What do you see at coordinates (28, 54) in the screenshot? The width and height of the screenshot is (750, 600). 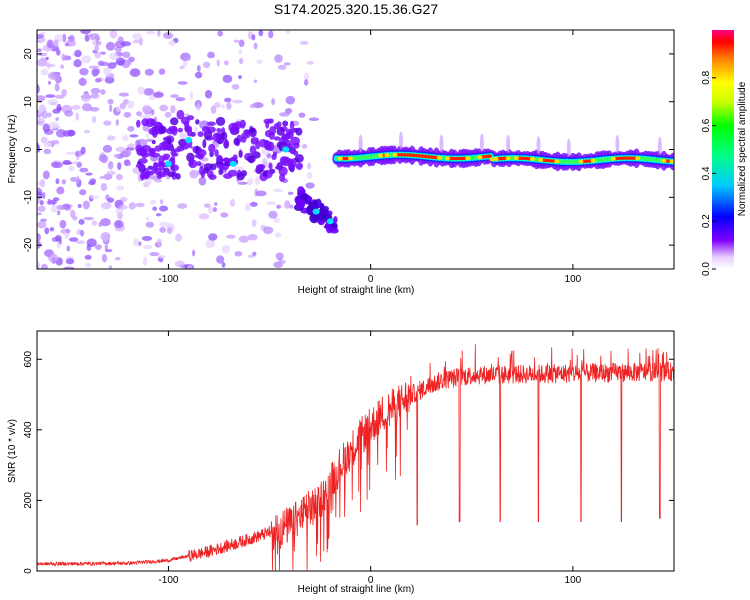 I see `spectrogram-y-tick-label: 20` at bounding box center [28, 54].